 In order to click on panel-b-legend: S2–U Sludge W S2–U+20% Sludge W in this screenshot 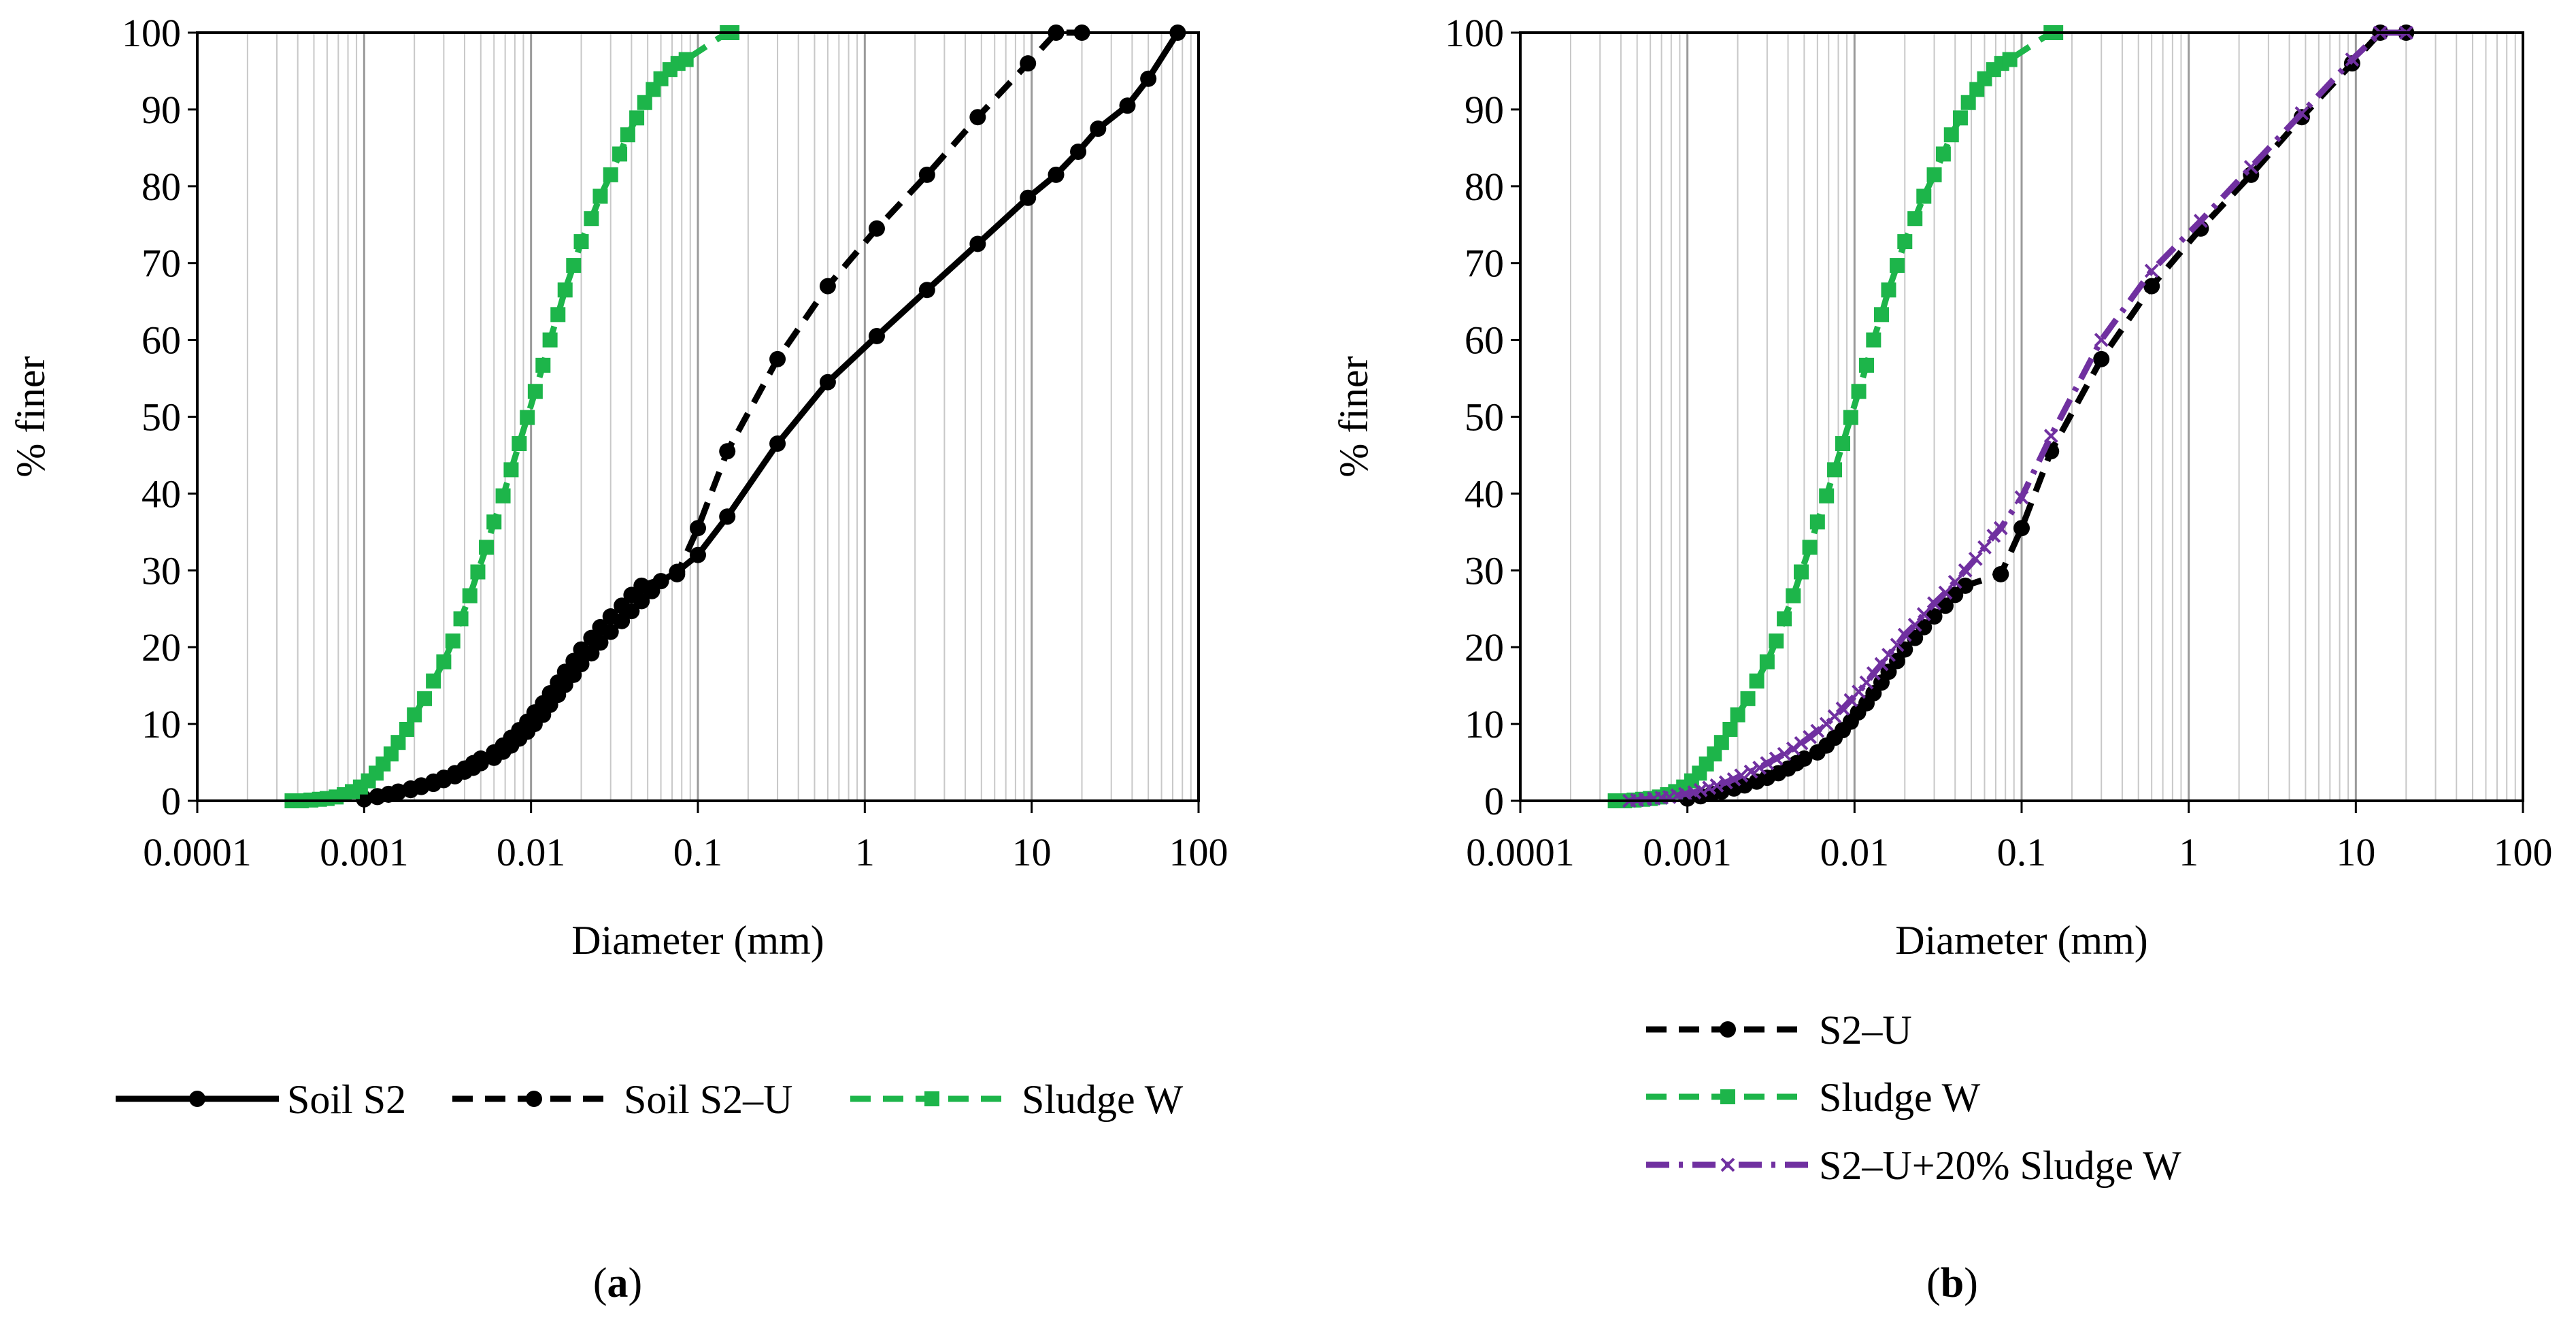, I will do `click(1913, 1098)`.